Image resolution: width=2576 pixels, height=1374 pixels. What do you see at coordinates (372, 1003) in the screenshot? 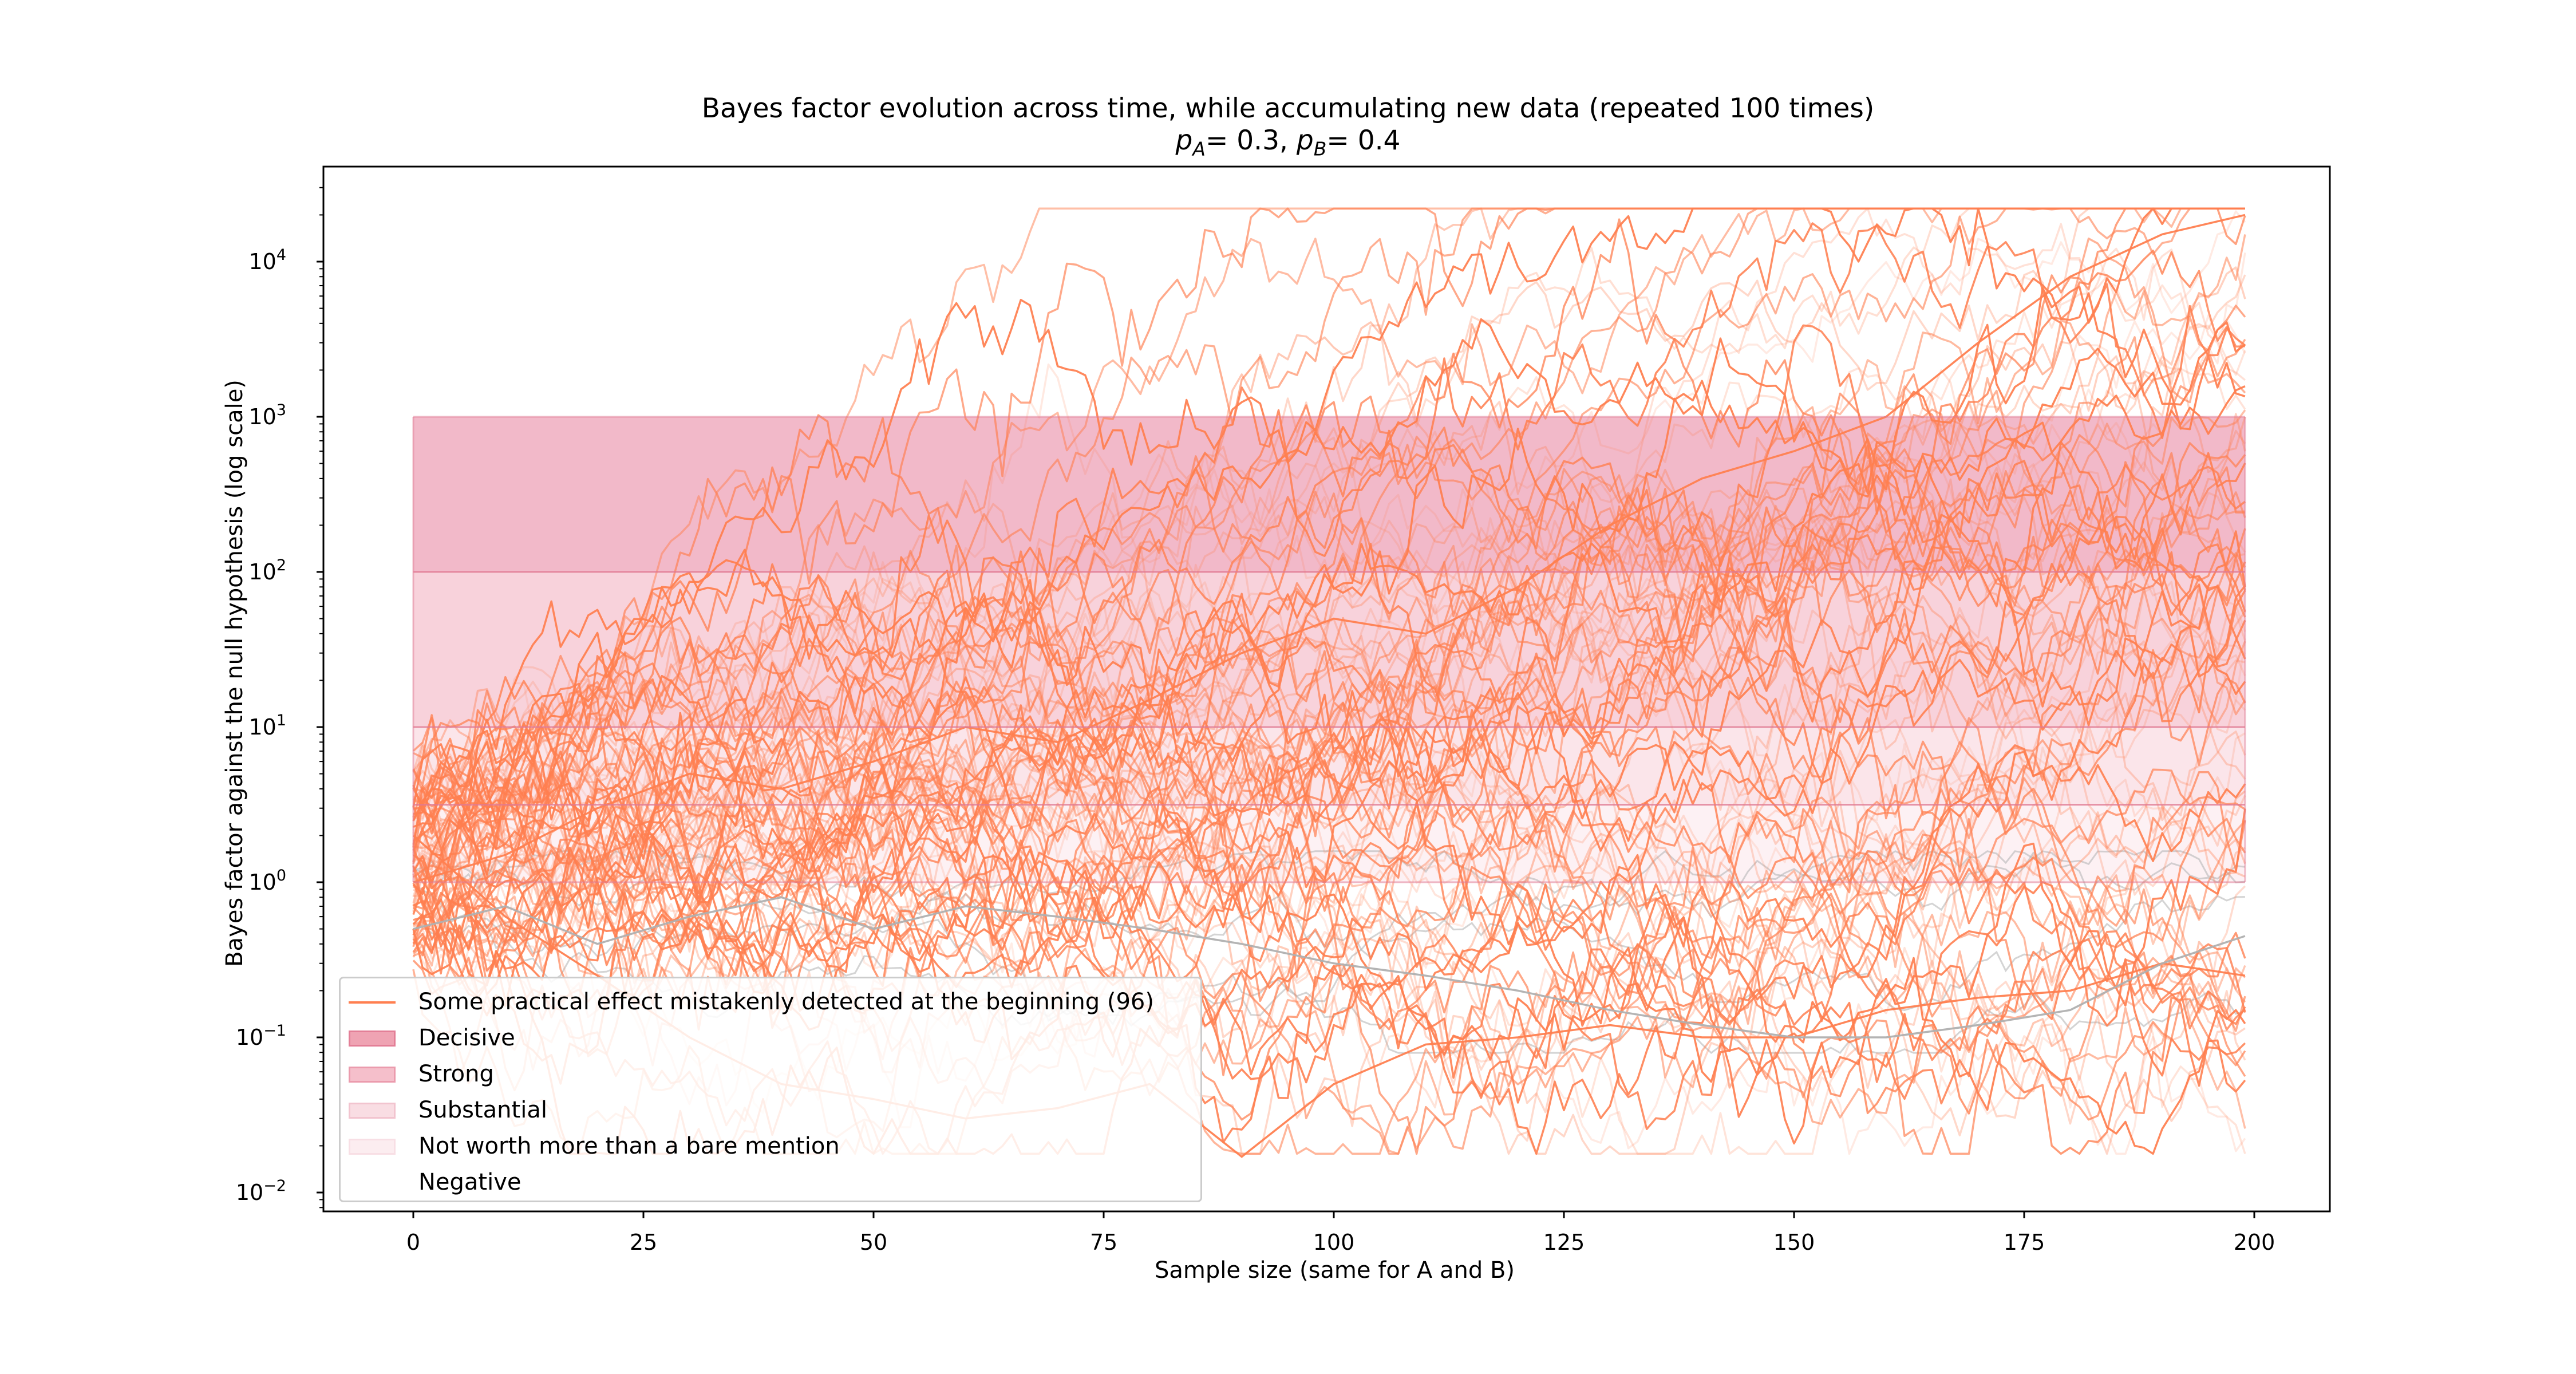
I see `legend-line-swatch` at bounding box center [372, 1003].